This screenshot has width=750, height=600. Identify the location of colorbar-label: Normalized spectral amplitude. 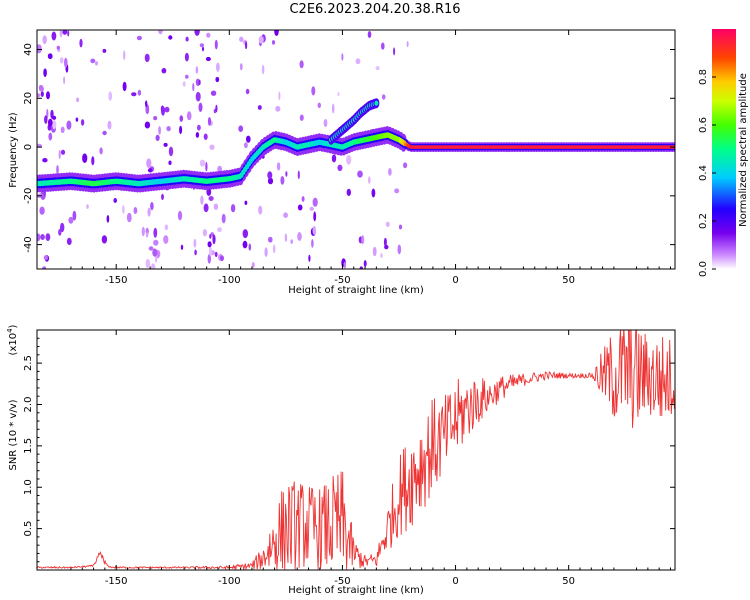
(743, 150).